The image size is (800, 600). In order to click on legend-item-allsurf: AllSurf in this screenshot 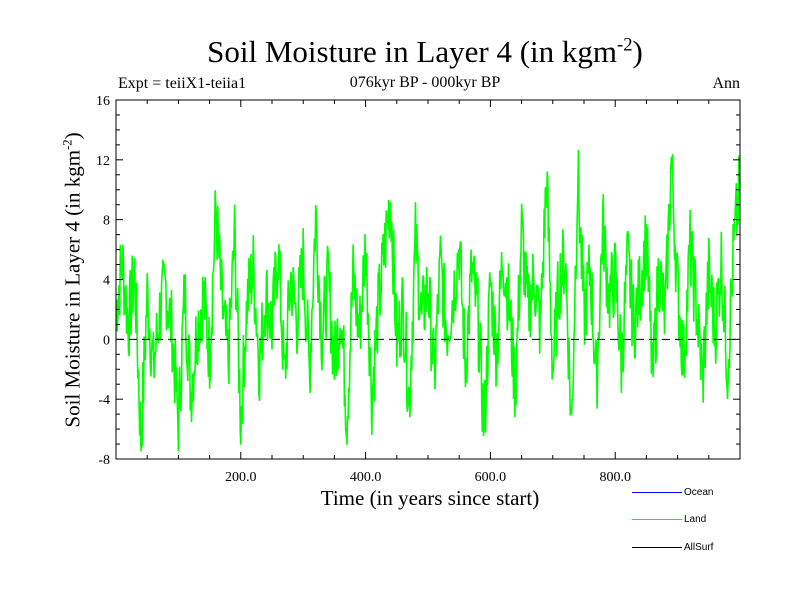, I will do `click(672, 547)`.